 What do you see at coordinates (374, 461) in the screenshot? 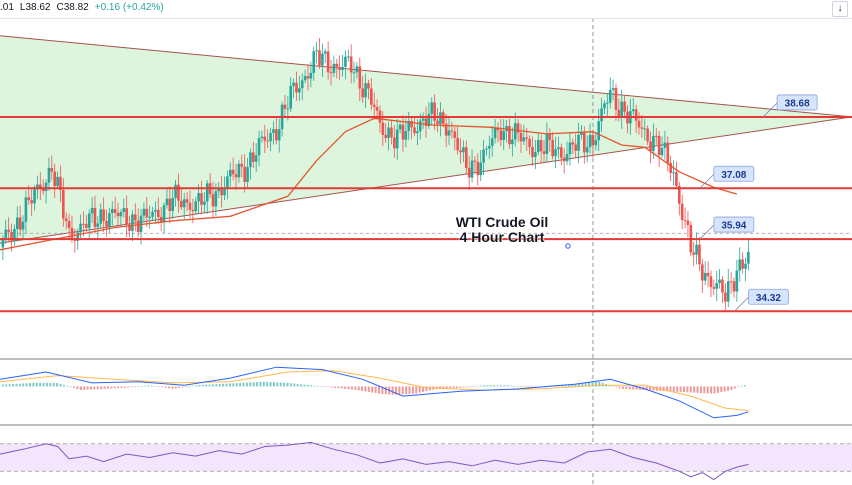
I see `rsi-line` at bounding box center [374, 461].